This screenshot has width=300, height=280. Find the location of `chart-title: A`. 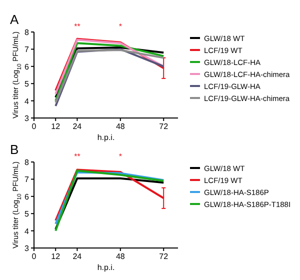

chart-title: A is located at coordinates (14, 19).